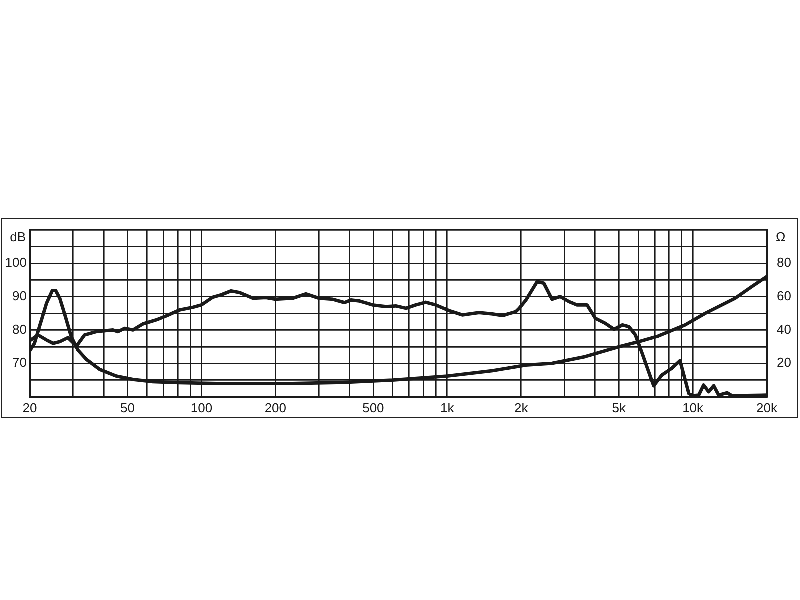 The width and height of the screenshot is (800, 600). Describe the element at coordinates (784, 362) in the screenshot. I see `y2-tick-label: 20` at that location.